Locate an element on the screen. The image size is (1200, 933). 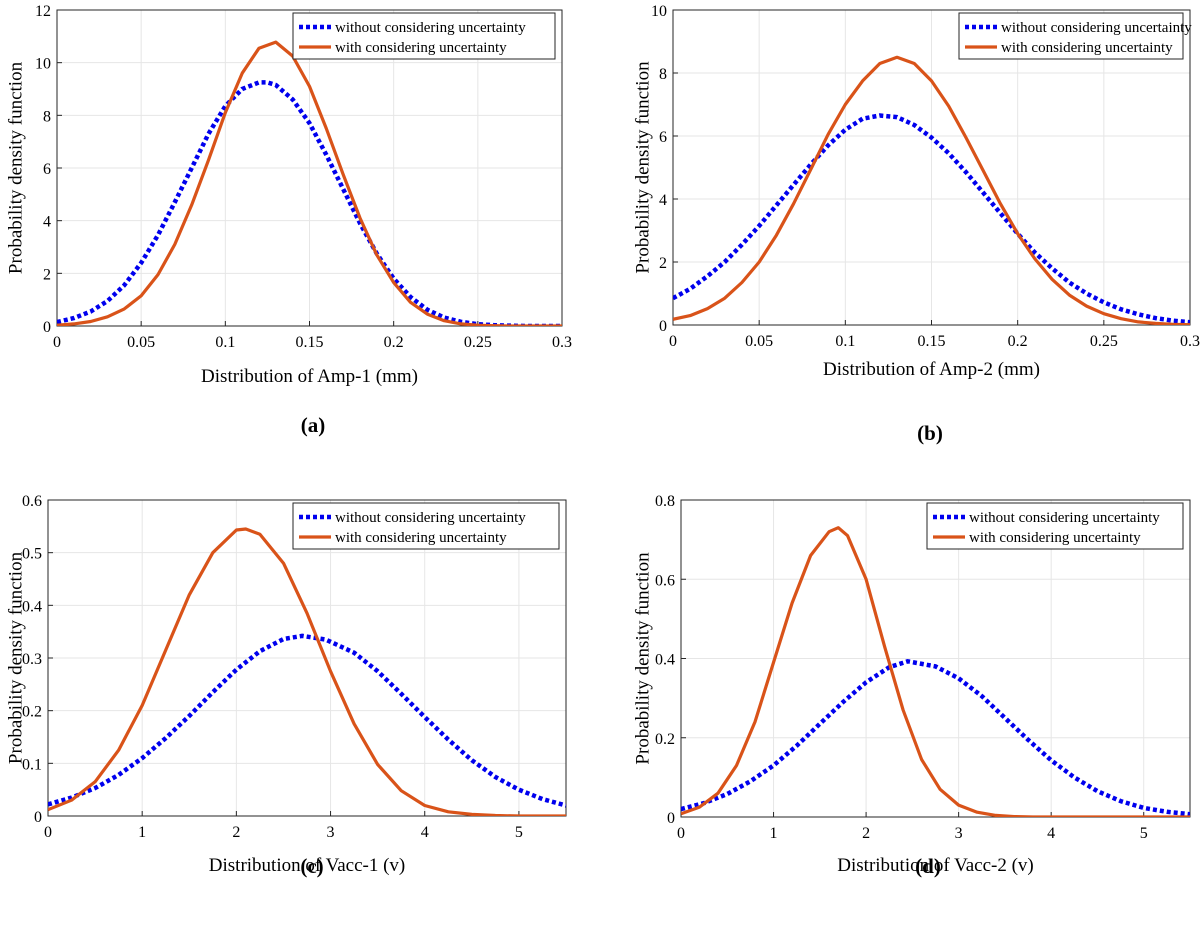
panel-caption: (c) is located at coordinates (311, 866).